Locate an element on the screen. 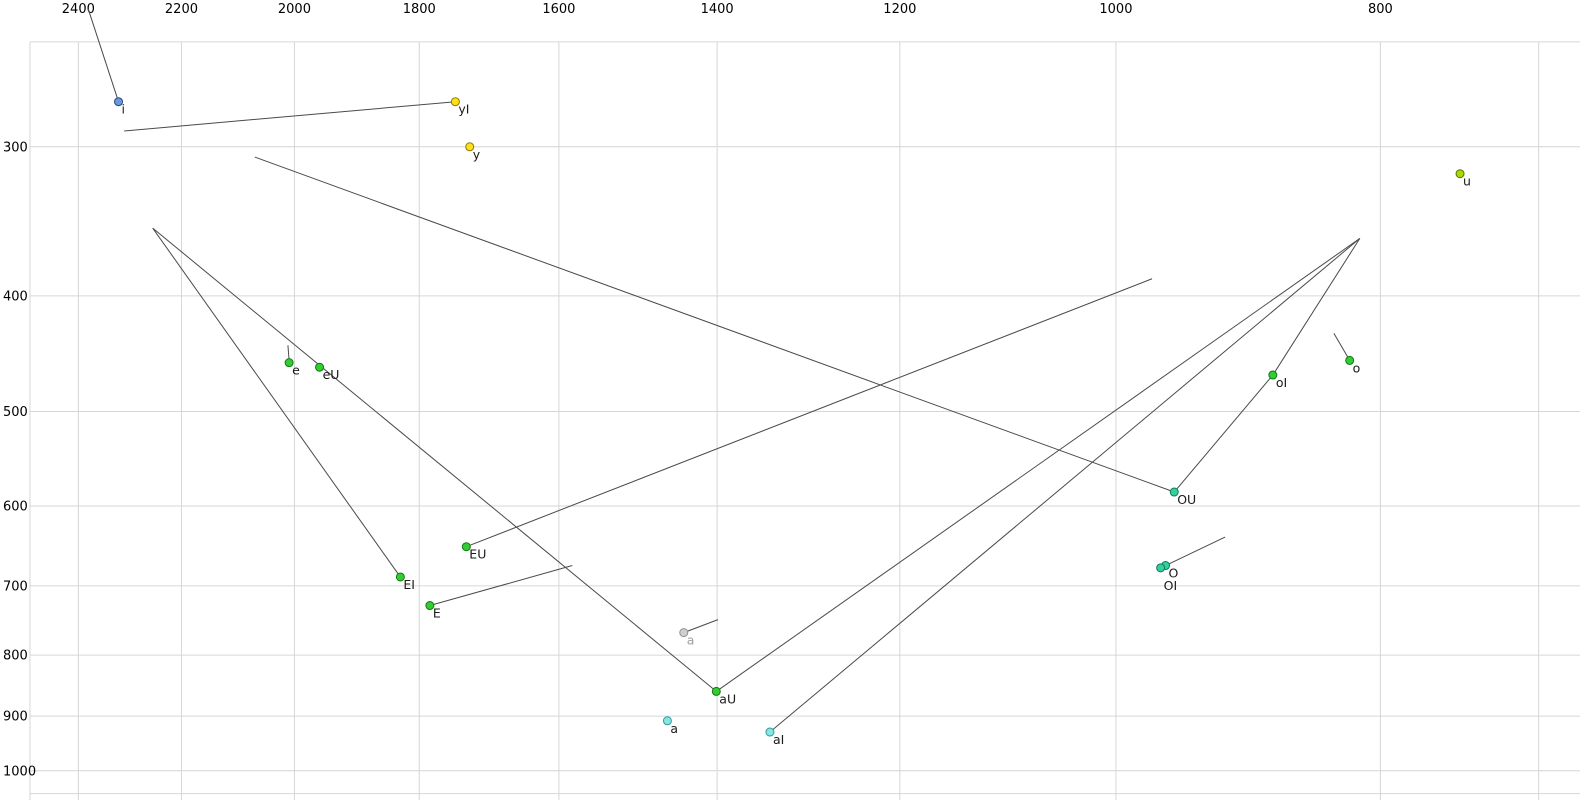  x-tick-label-1400: 1400 is located at coordinates (717, 9).